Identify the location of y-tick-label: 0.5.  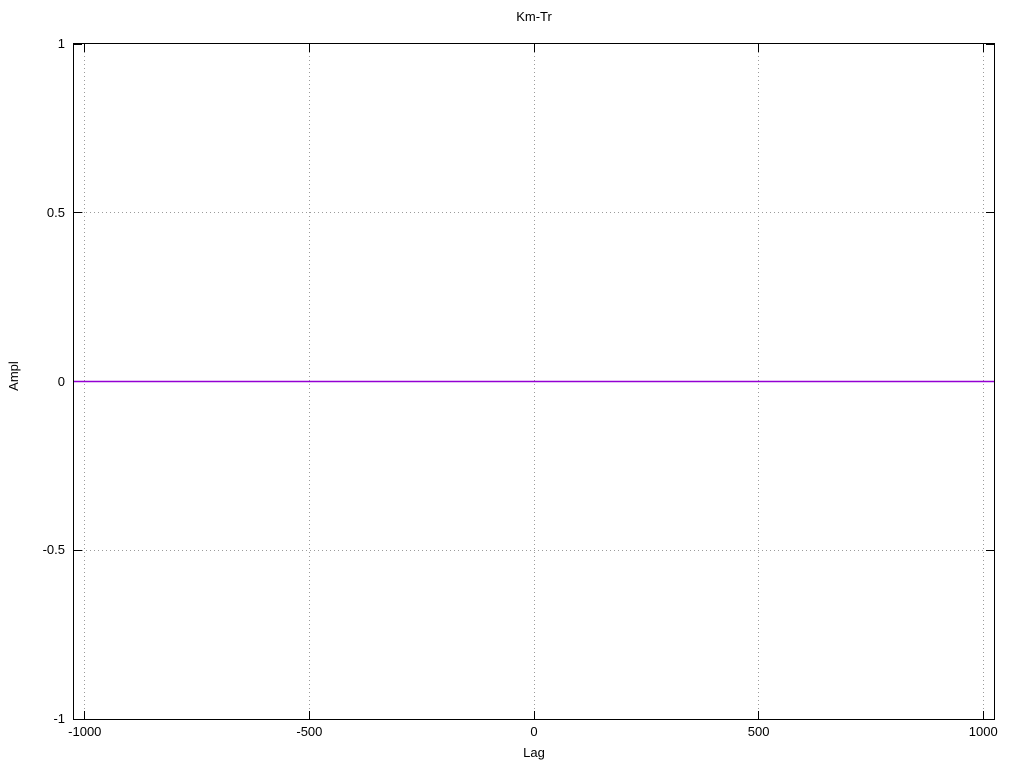
(55, 212).